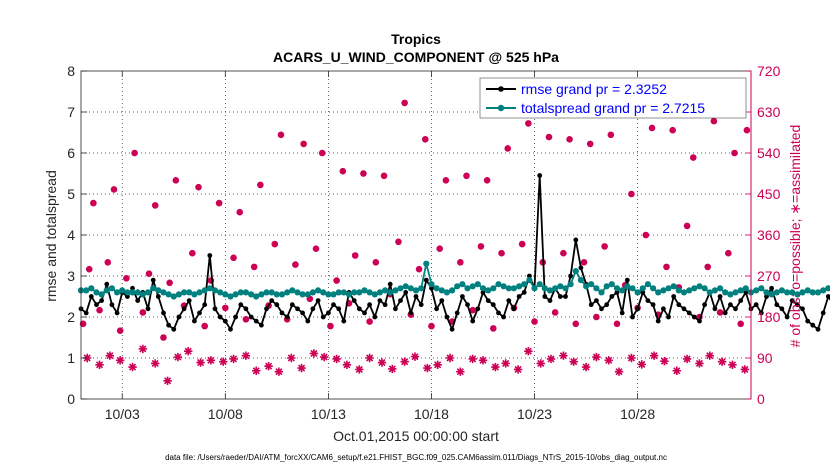  Describe the element at coordinates (501, 89) in the screenshot. I see `legend-rmse-marker` at that location.